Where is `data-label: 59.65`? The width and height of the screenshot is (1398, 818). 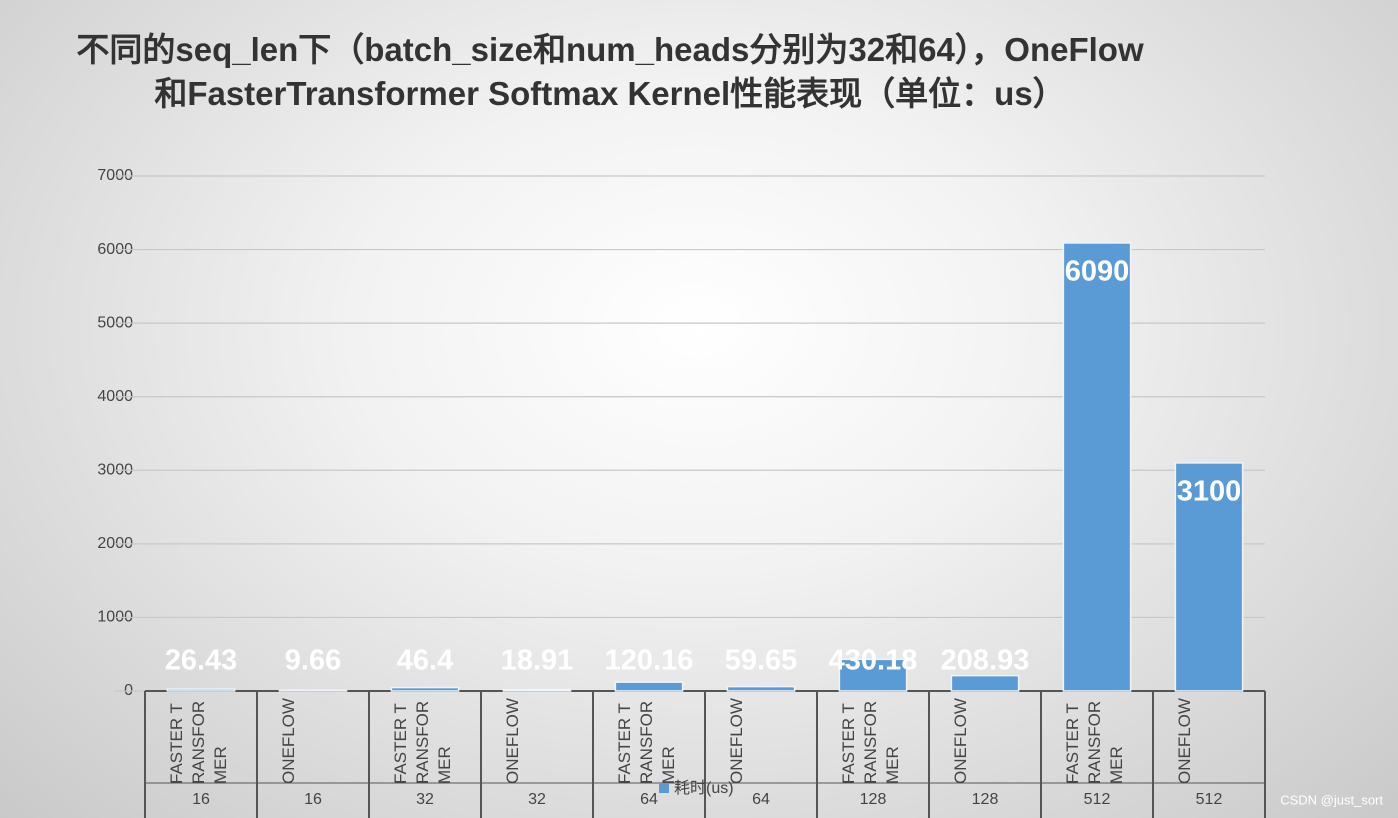 data-label: 59.65 is located at coordinates (761, 661).